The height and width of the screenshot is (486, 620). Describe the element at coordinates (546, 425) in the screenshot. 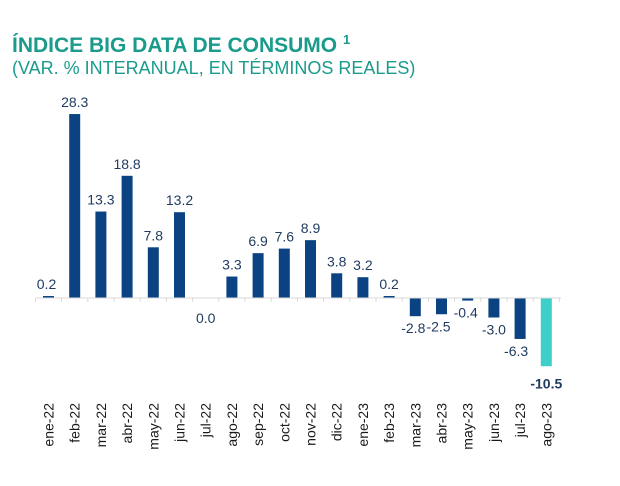

I see `category-label: ago-23` at that location.